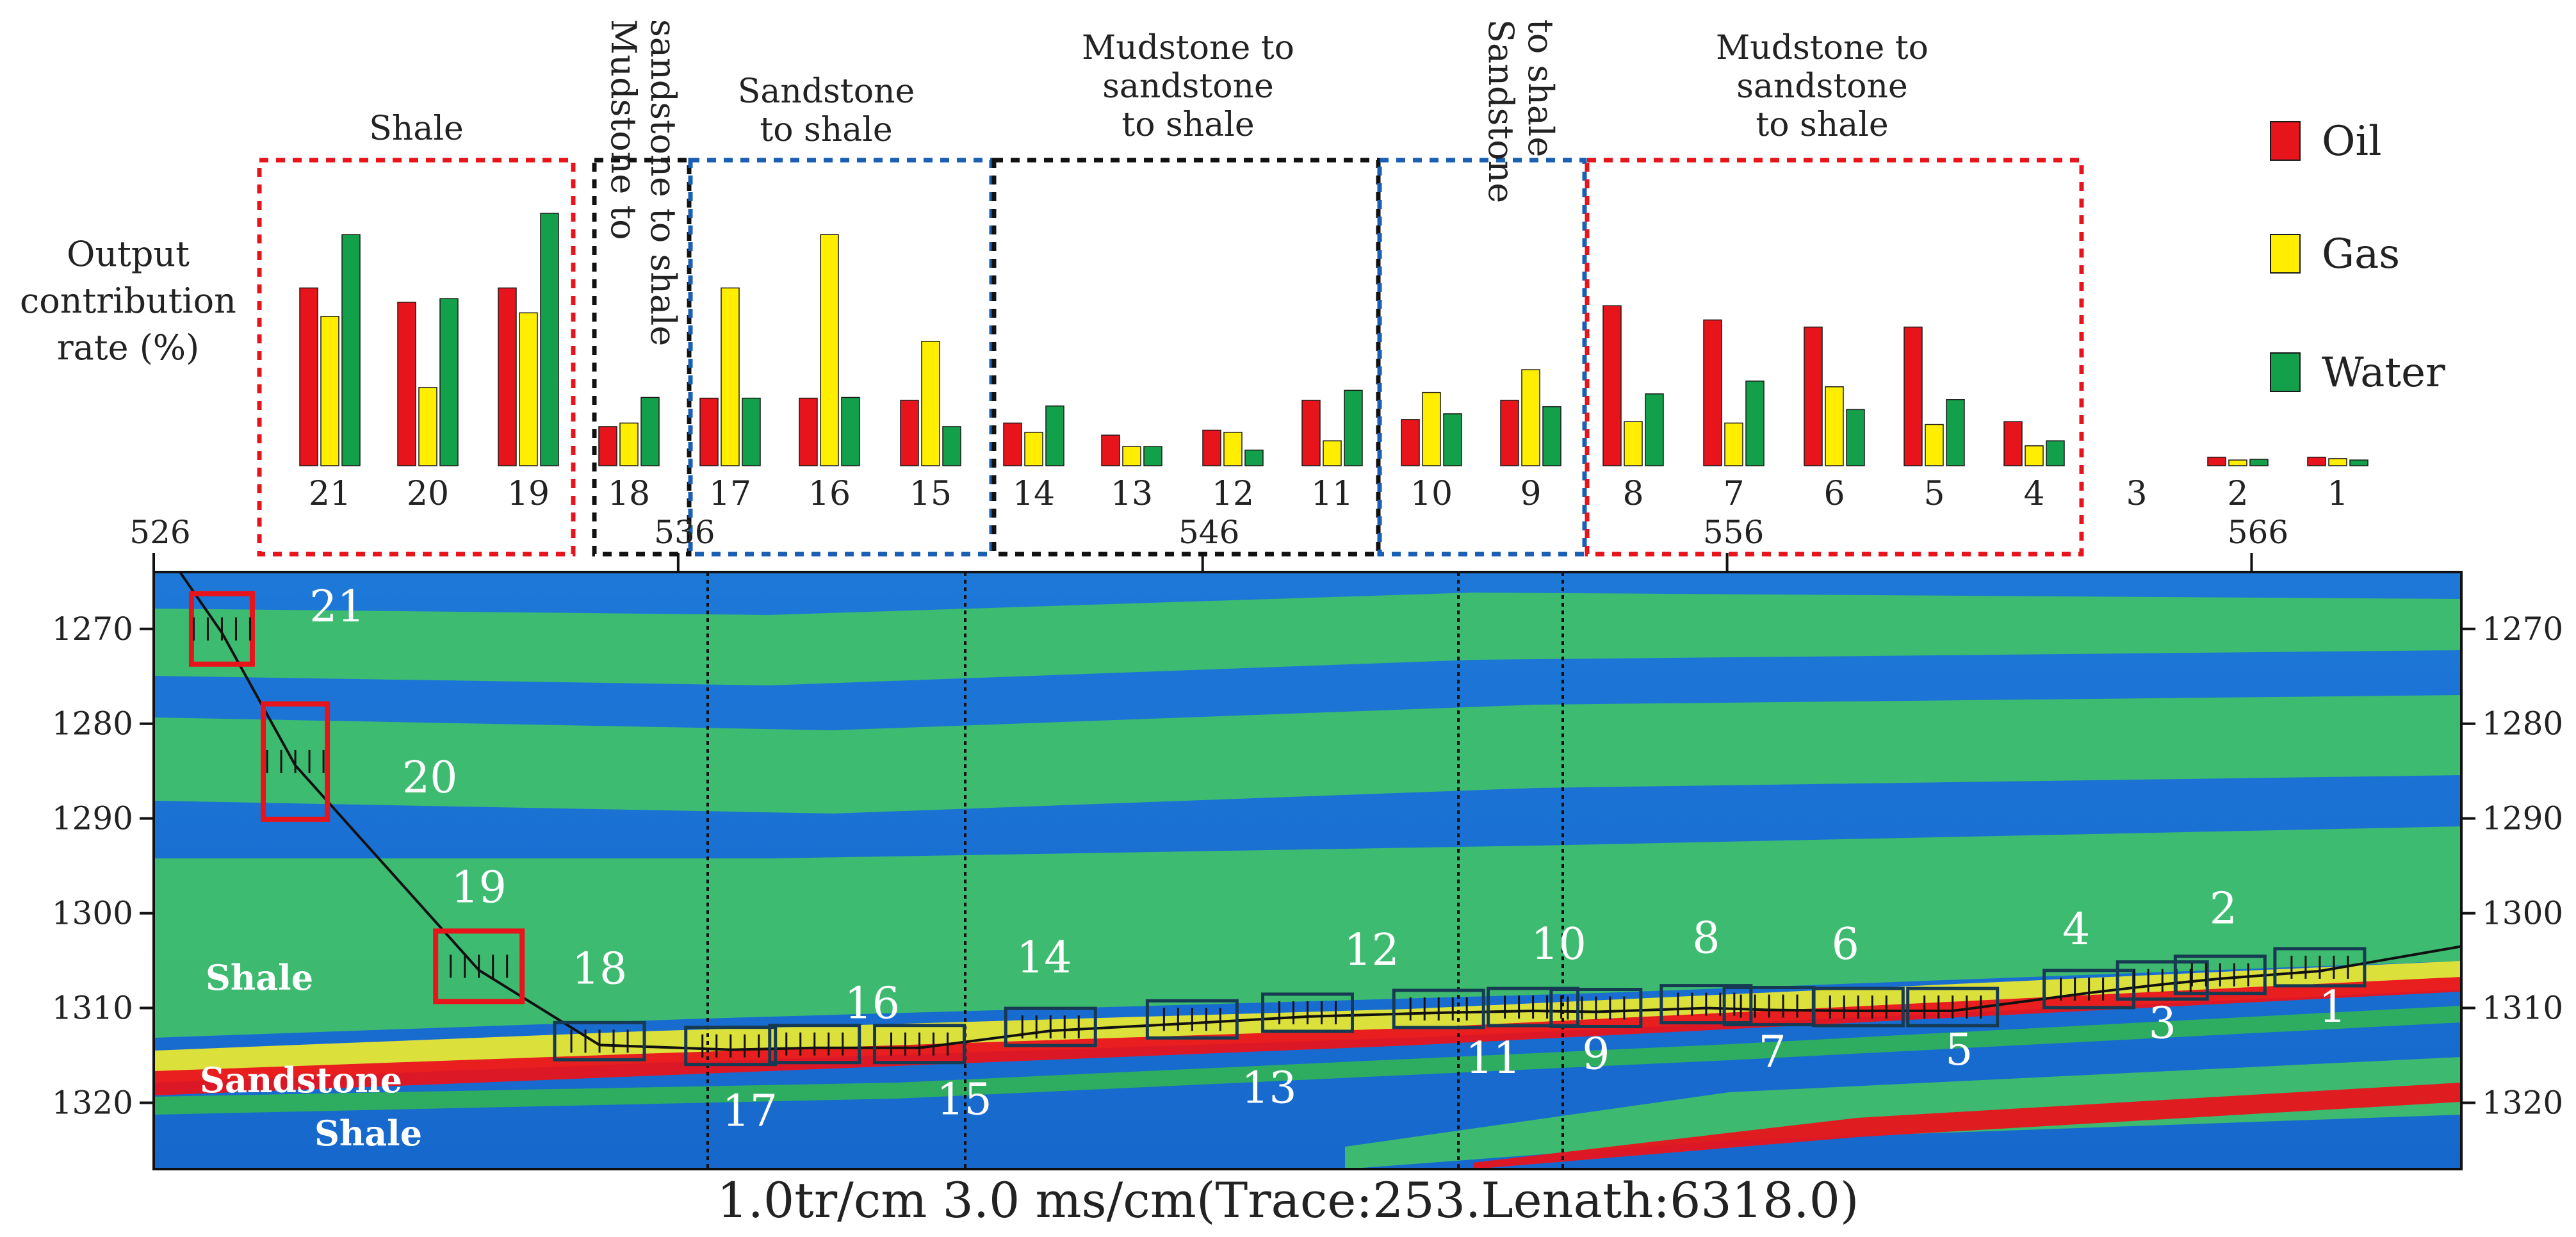 The image size is (2576, 1237). Describe the element at coordinates (337, 607) in the screenshot. I see `segment-label-21: 21` at that location.